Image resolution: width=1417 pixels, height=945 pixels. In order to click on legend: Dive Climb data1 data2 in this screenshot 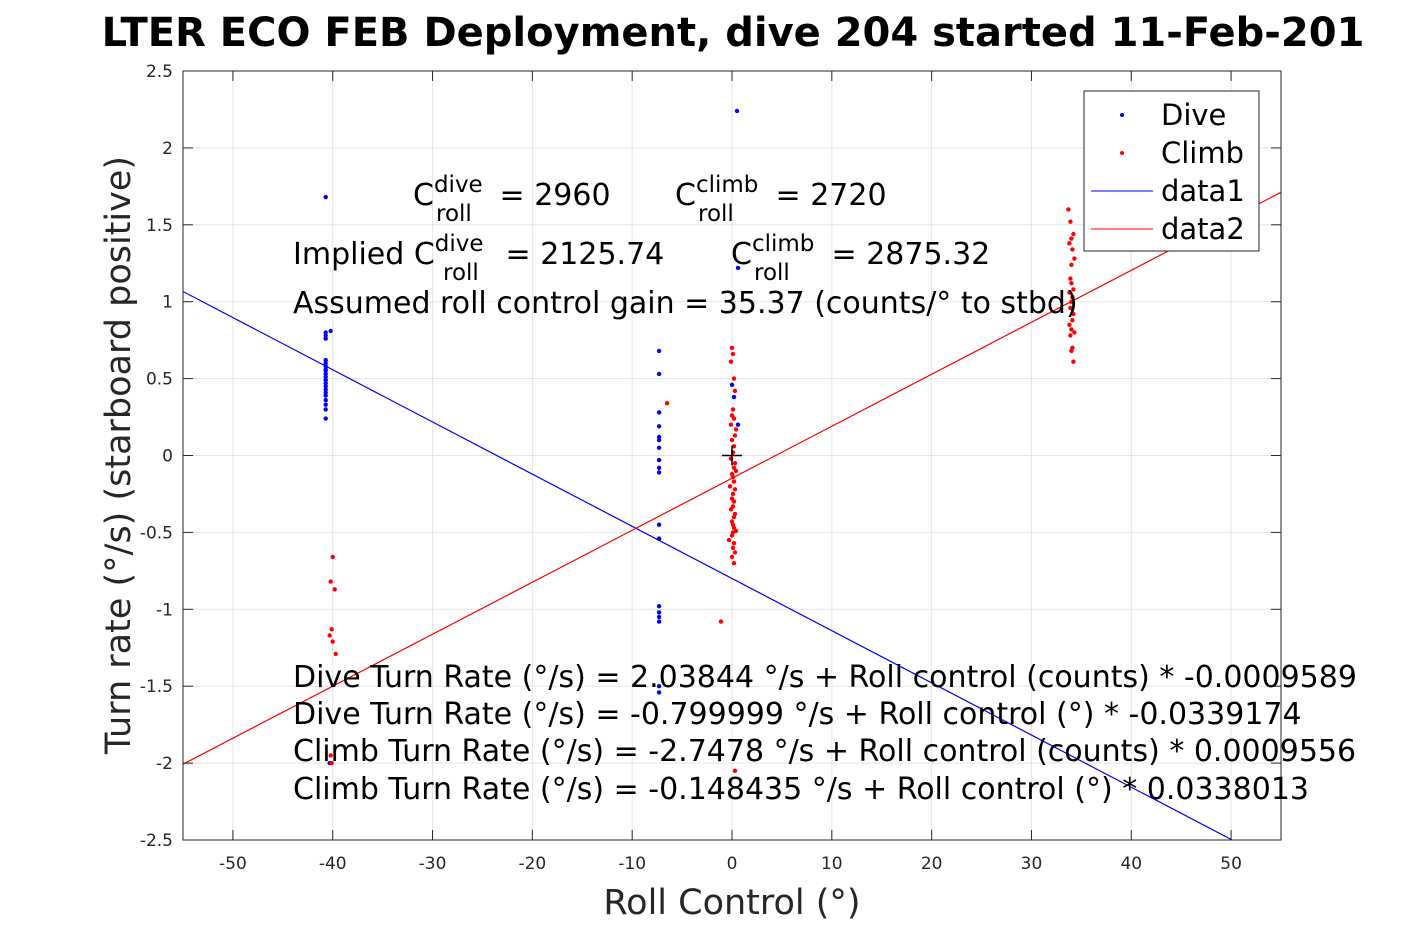, I will do `click(1171, 171)`.